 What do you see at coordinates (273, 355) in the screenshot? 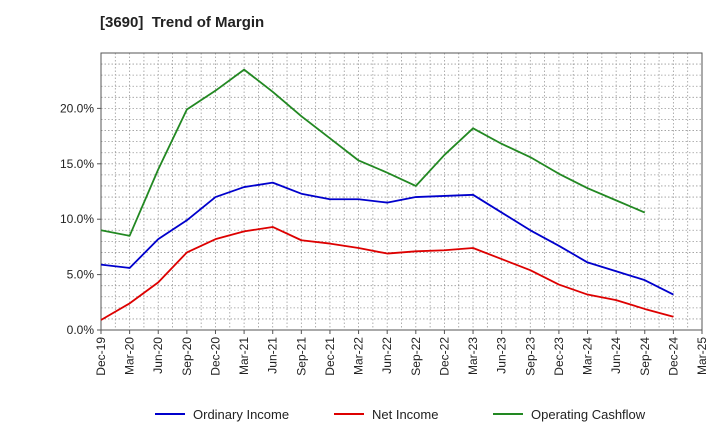
I see `x-tick-label: Jun-21` at bounding box center [273, 355].